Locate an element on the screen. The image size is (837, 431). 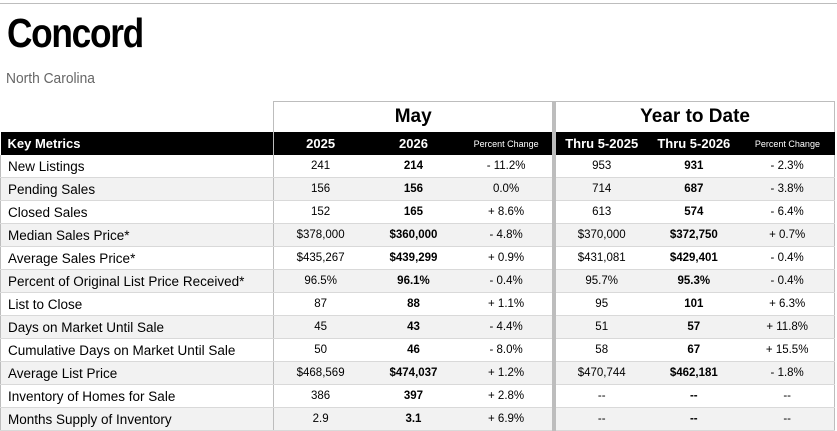
group-header-ytd: Year to Date is located at coordinates (694, 116).